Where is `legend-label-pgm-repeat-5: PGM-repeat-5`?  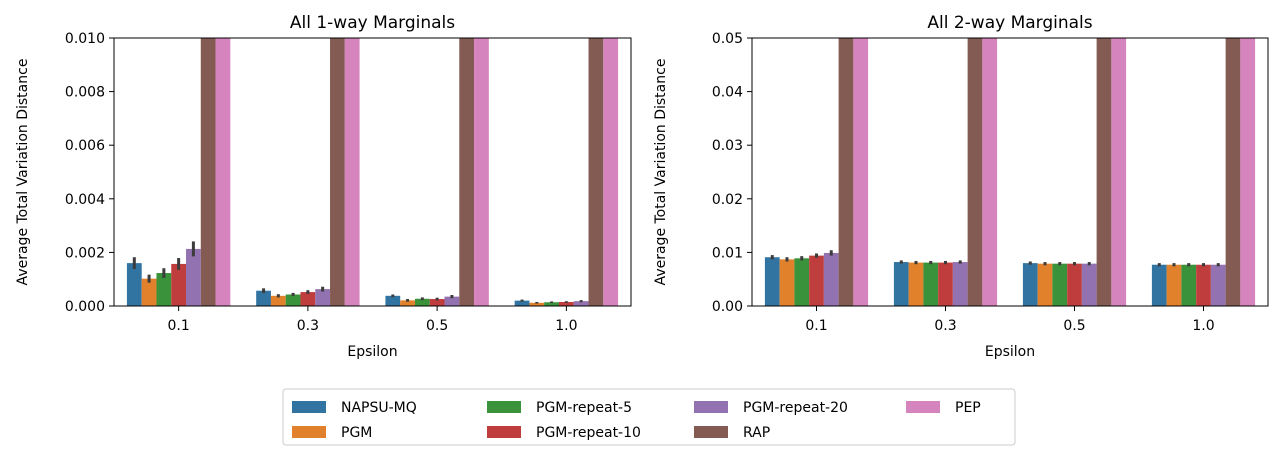 legend-label-pgm-repeat-5: PGM-repeat-5 is located at coordinates (584, 408).